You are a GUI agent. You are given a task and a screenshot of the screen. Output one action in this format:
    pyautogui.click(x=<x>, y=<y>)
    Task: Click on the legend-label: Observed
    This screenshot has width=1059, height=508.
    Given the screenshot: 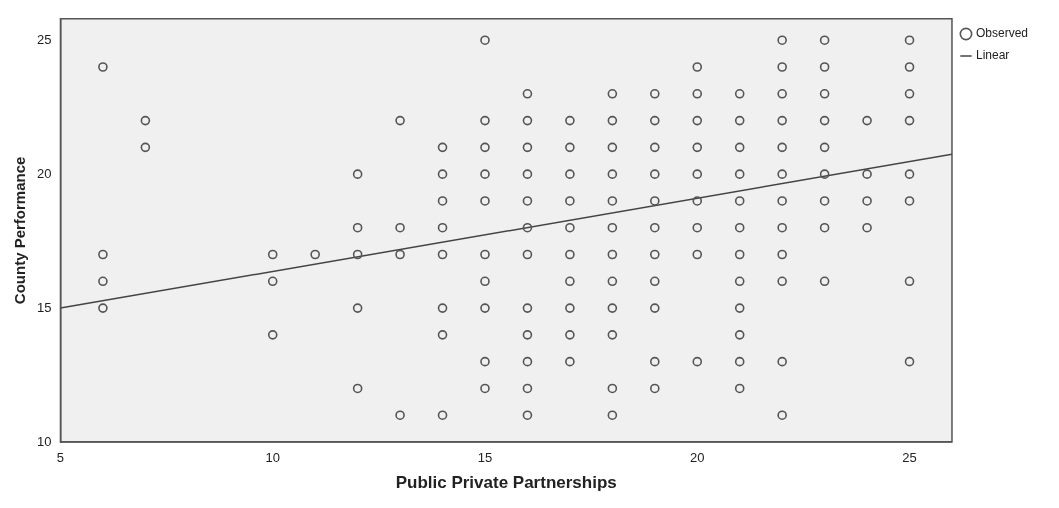 What is the action you would take?
    pyautogui.click(x=1002, y=33)
    